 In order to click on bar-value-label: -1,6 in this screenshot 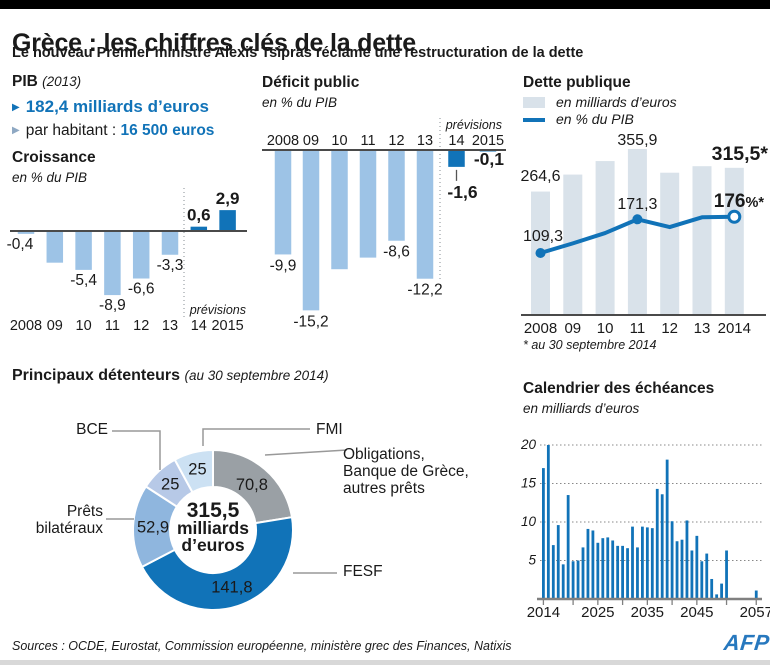, I will do `click(462, 192)`.